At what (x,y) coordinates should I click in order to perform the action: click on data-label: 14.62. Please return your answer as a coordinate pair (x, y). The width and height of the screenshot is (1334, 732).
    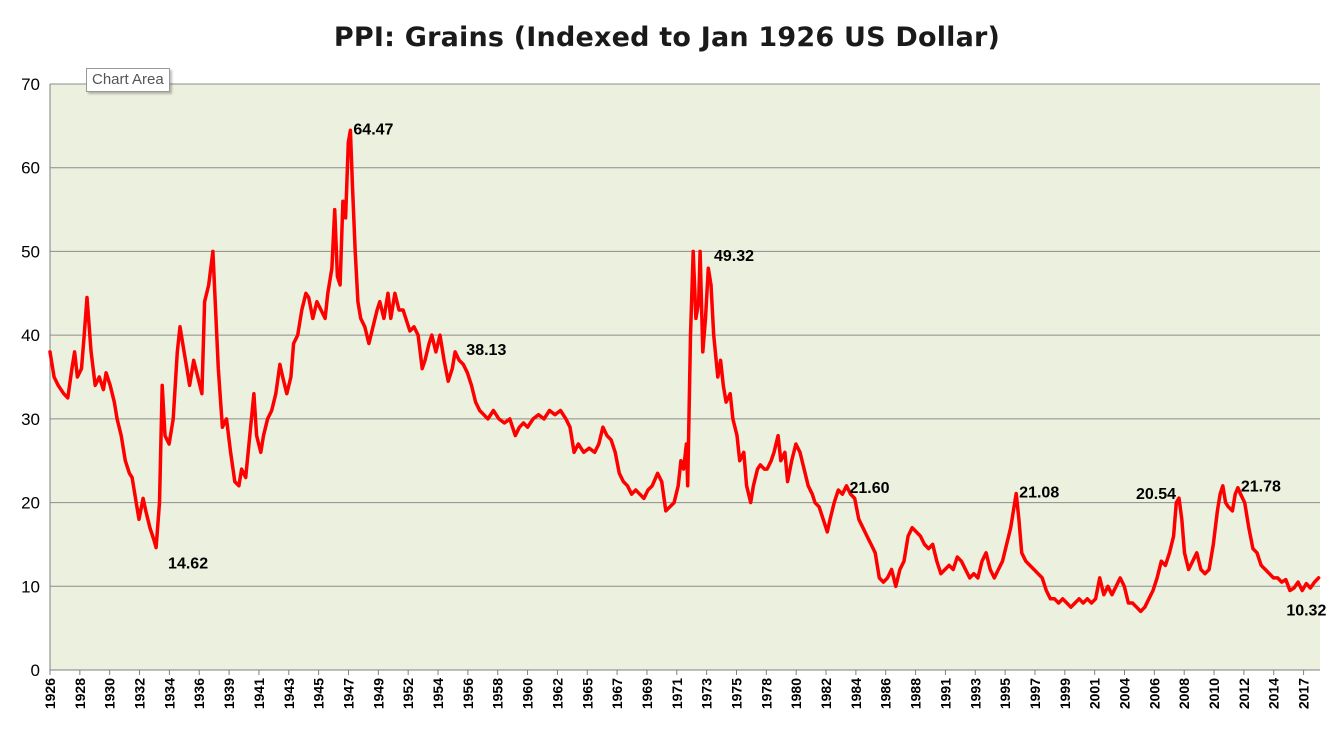
    Looking at the image, I should click on (188, 564).